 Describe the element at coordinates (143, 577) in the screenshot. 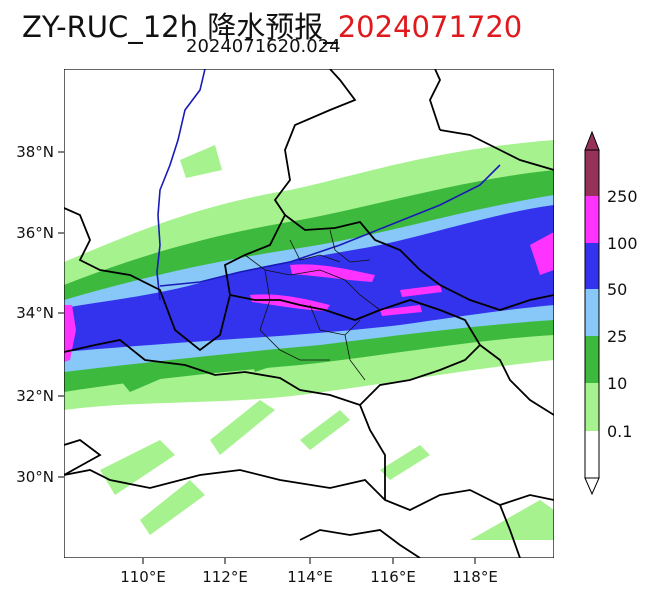

I see `lon-label: 110°E` at that location.